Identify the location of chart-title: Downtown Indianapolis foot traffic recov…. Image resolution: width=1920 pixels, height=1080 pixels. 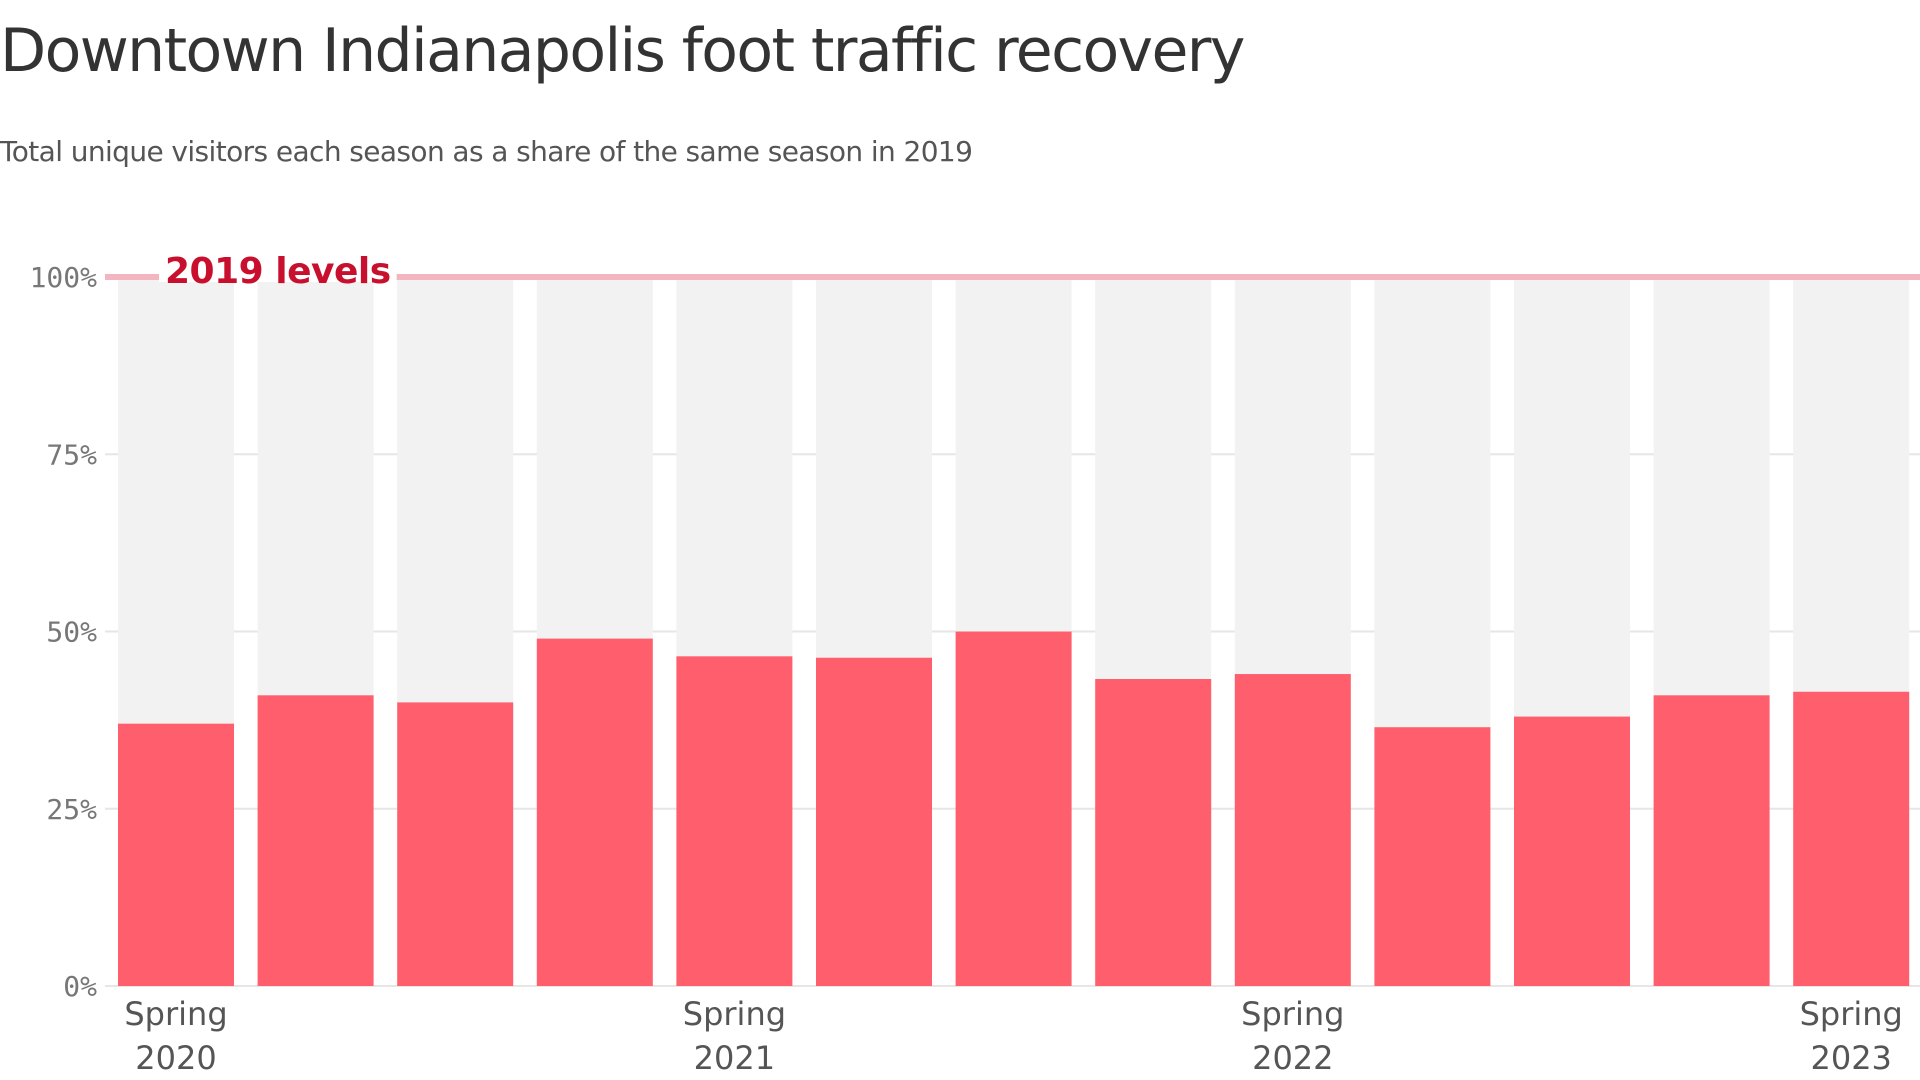
(622, 51).